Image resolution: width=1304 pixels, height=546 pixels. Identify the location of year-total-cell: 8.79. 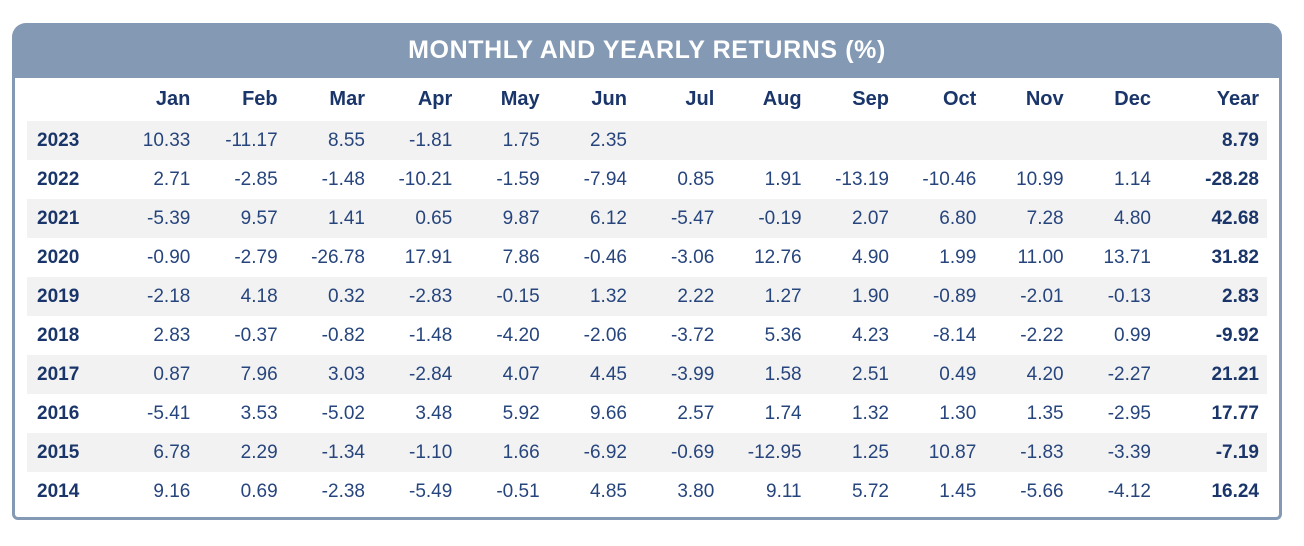
(1240, 140).